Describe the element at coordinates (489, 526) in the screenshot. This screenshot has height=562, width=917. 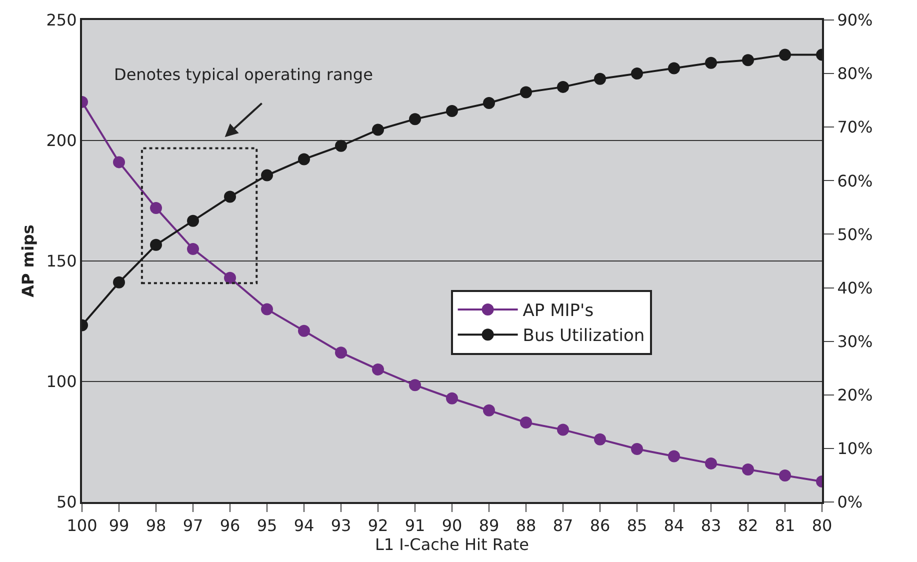
I see `x-tick-label: 89` at that location.